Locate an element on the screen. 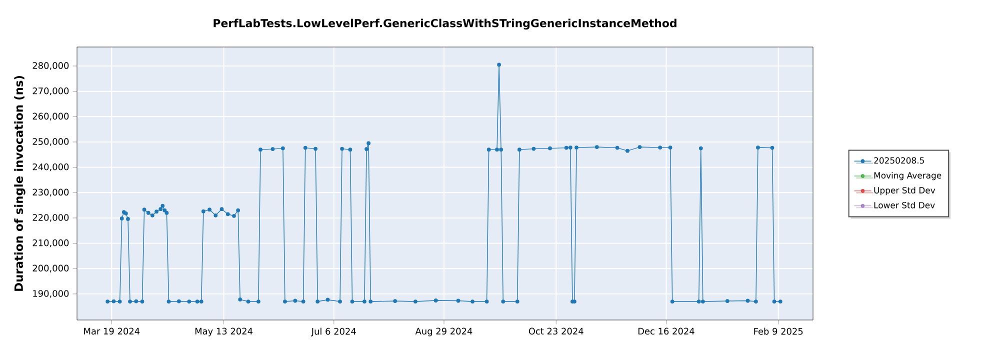 This screenshot has height=350, width=1000. y-tick-label: 230,000 is located at coordinates (50, 192).